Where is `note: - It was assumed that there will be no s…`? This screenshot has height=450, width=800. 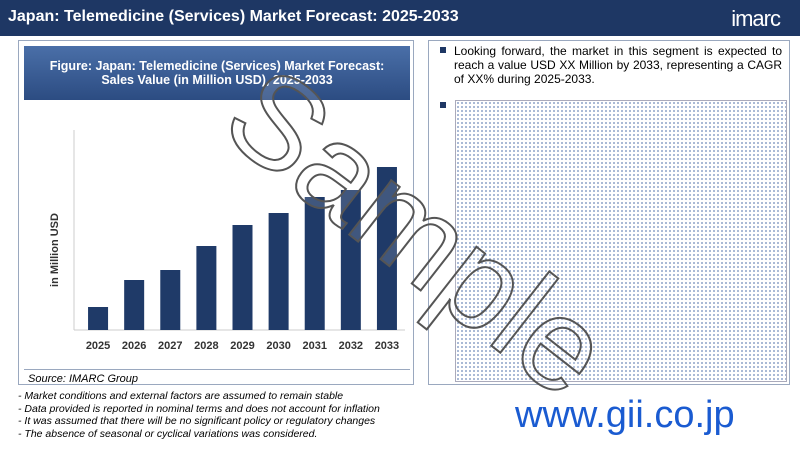
note: - It was assumed that there will be no s… is located at coordinates (197, 421).